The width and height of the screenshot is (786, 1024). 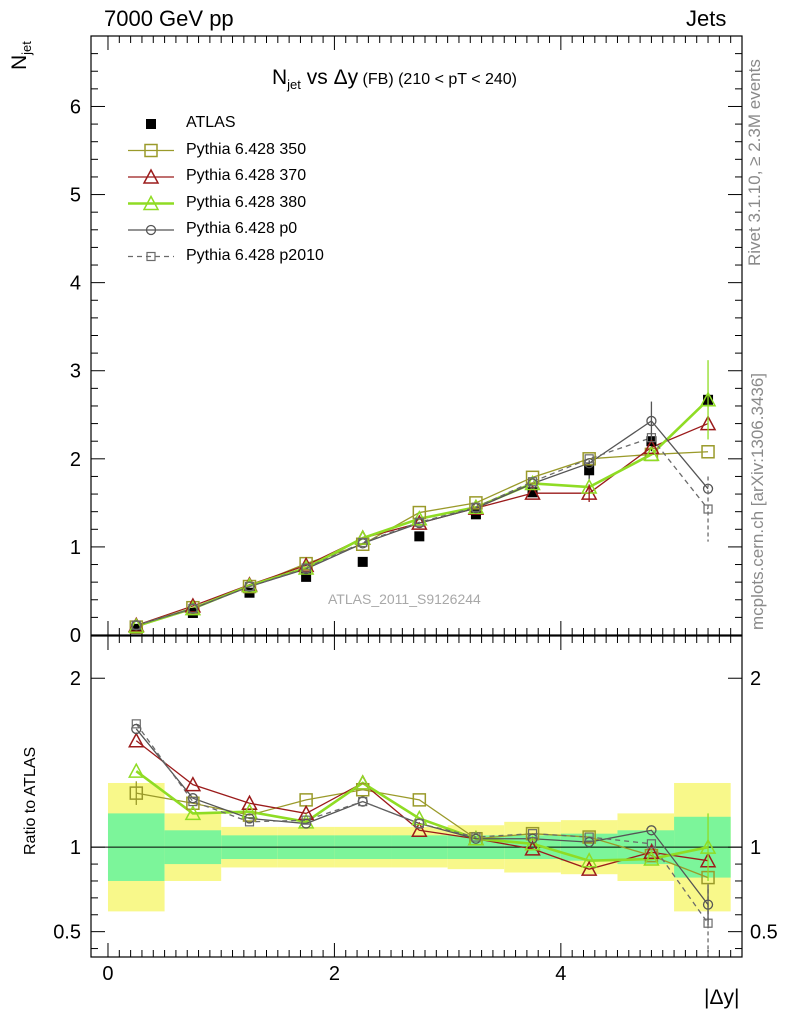 What do you see at coordinates (151, 230) in the screenshot?
I see `legend-marker-p0` at bounding box center [151, 230].